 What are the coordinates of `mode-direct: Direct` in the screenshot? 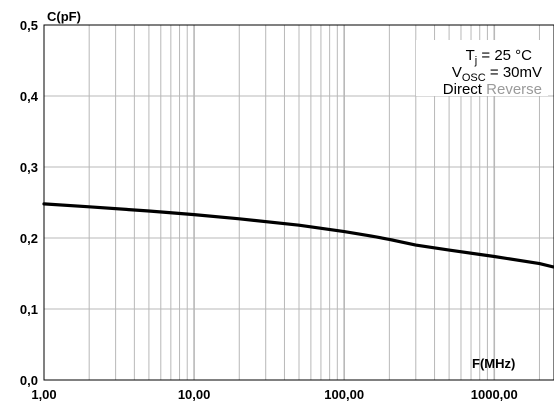 It's located at (463, 89).